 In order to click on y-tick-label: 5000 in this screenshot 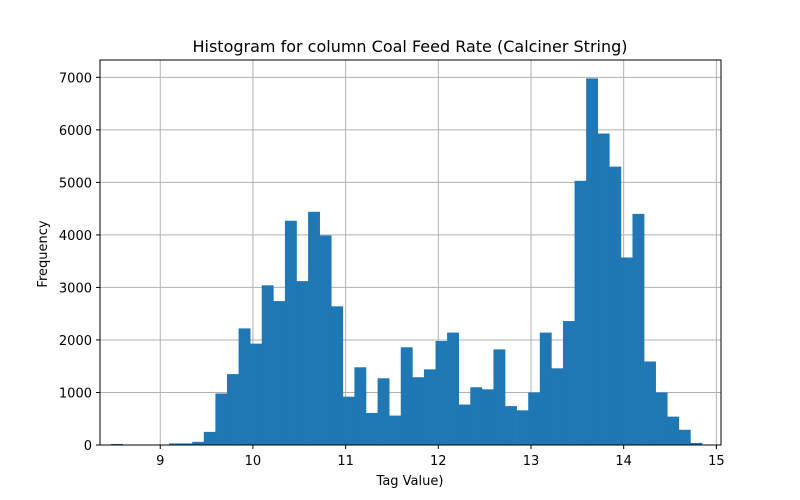, I will do `click(75, 183)`.